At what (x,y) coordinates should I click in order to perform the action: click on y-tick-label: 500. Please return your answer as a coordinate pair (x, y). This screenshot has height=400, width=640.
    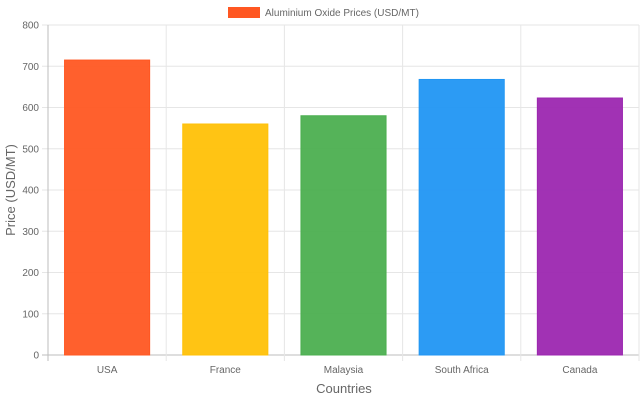
    Looking at the image, I should click on (30, 149).